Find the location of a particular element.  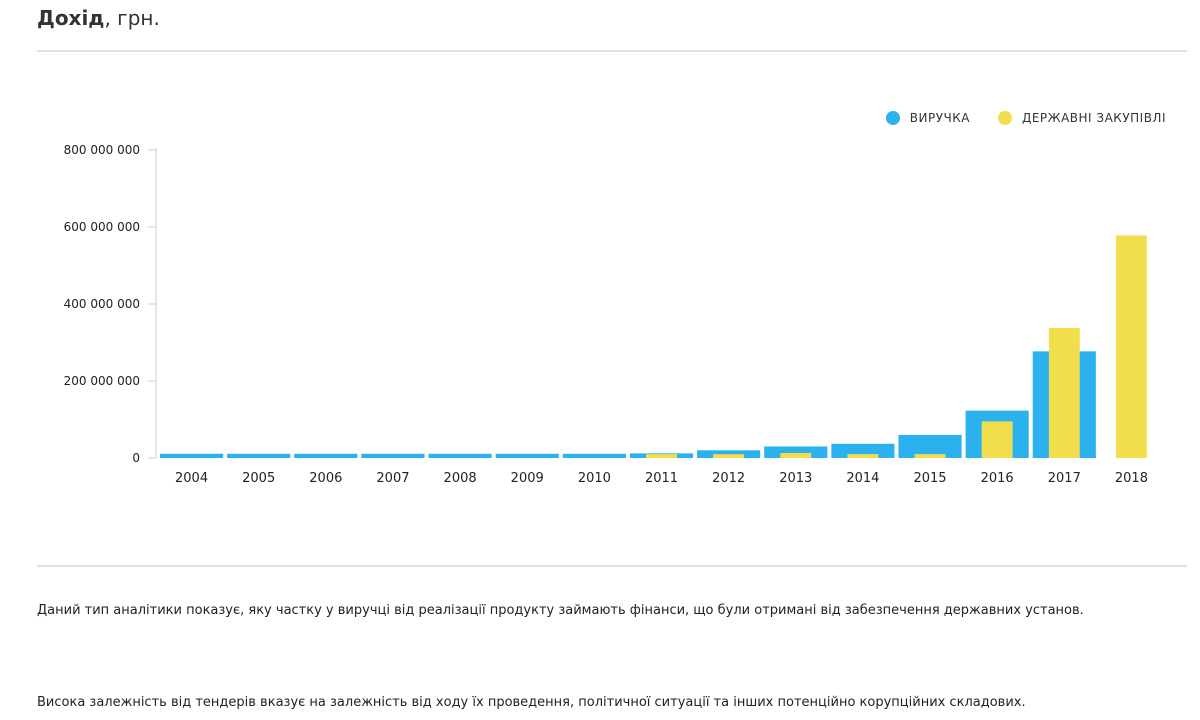

bar-revenue-2013 is located at coordinates (796, 452).